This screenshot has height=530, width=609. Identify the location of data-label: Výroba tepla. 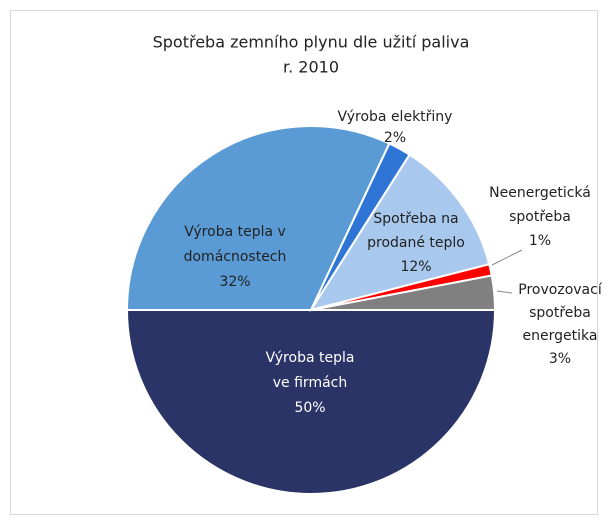
(310, 358).